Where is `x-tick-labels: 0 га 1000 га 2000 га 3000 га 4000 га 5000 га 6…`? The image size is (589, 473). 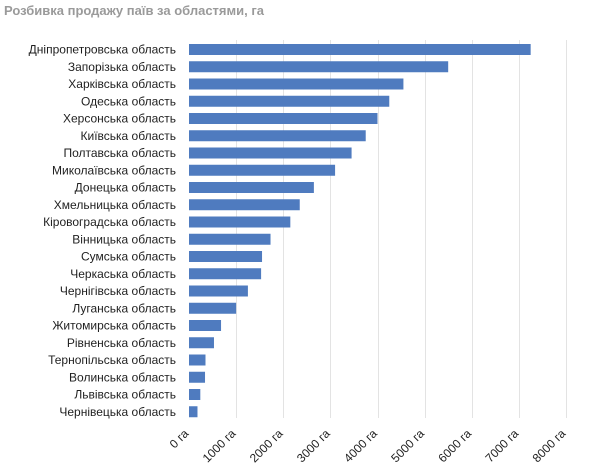 x-tick-labels: 0 га 1000 га 2000 га 3000 га 4000 га 5000 га 6… is located at coordinates (368, 445).